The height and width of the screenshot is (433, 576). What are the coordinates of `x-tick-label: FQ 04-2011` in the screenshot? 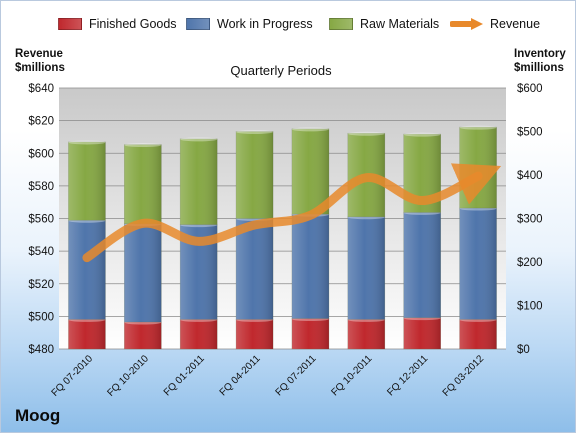 It's located at (240, 375).